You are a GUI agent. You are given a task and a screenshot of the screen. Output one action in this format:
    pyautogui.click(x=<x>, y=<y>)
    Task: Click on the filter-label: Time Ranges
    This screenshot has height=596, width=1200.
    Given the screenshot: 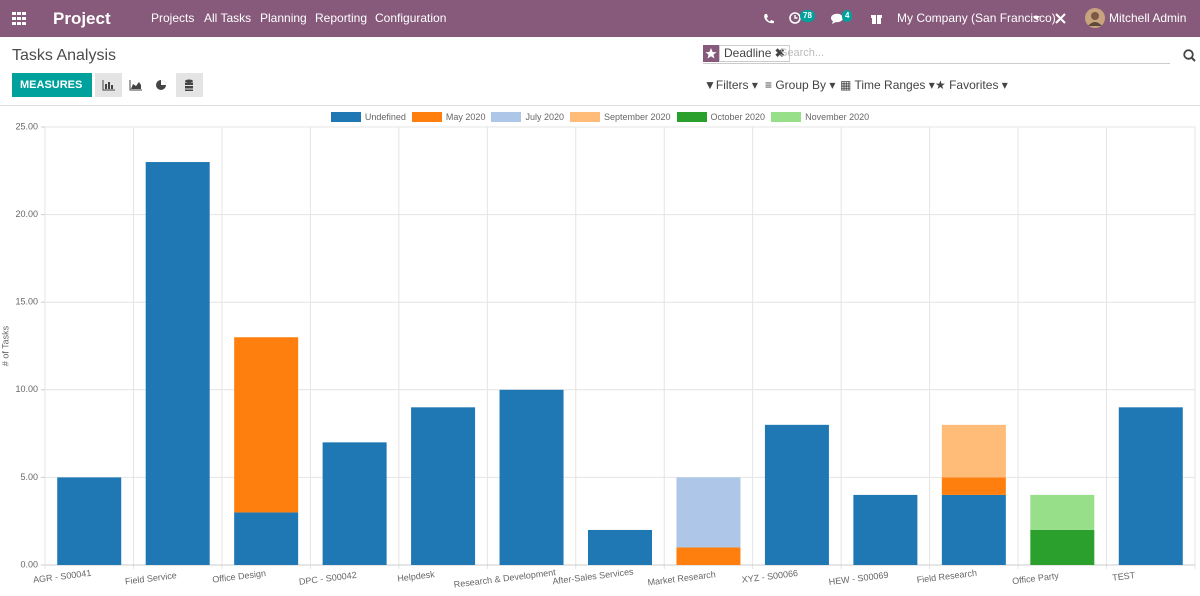 What is the action you would take?
    pyautogui.click(x=889, y=85)
    